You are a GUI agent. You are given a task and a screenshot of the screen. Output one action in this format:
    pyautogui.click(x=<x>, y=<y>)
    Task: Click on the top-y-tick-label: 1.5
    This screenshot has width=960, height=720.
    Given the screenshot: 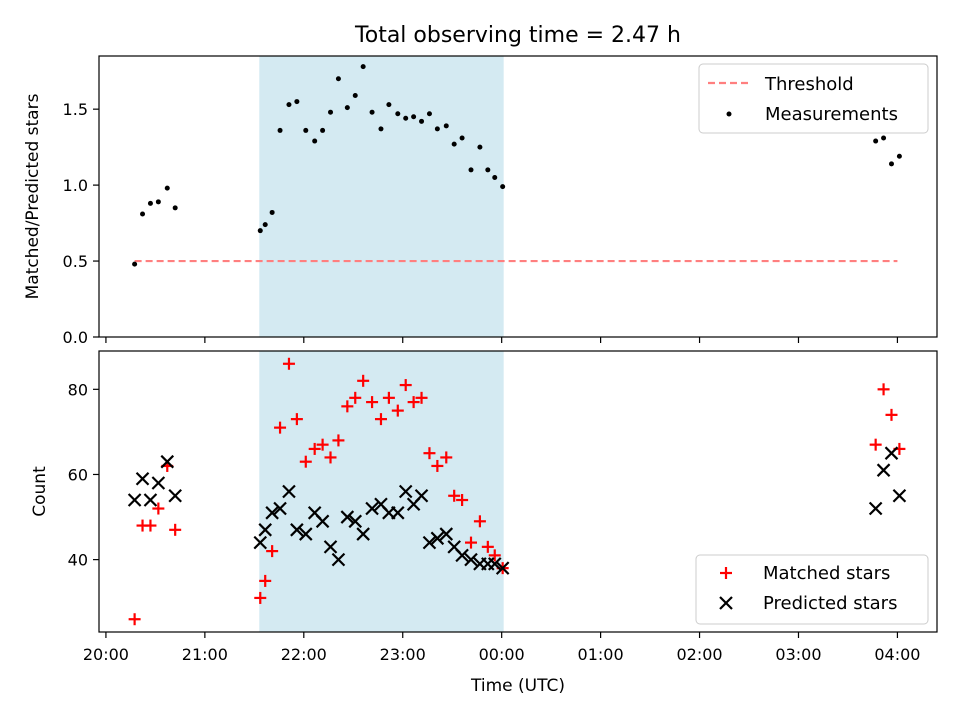 What is the action you would take?
    pyautogui.click(x=75, y=109)
    